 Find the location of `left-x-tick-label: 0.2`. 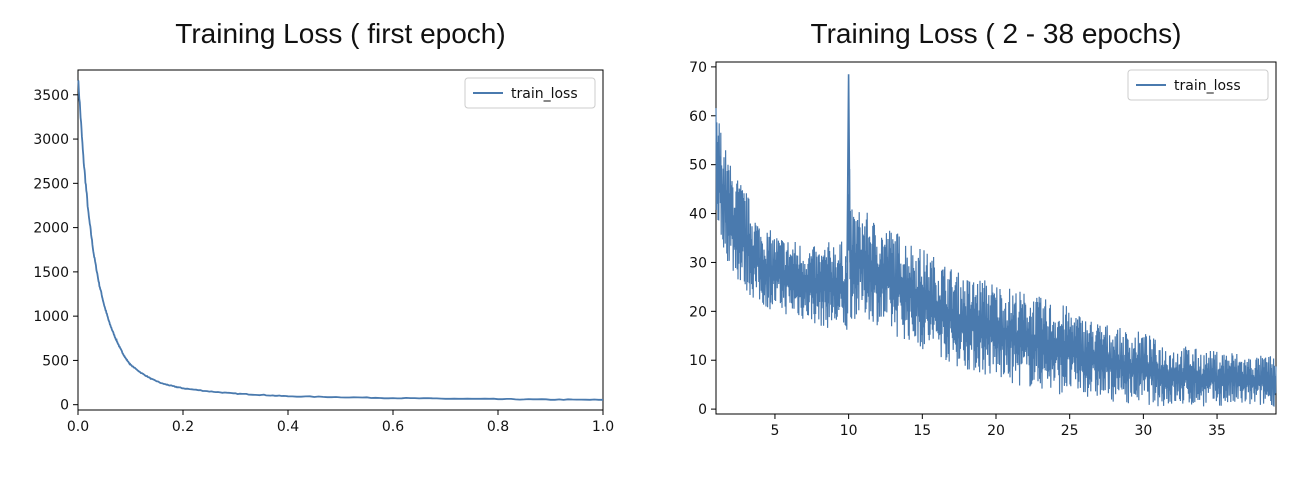

left-x-tick-label: 0.2 is located at coordinates (183, 427).